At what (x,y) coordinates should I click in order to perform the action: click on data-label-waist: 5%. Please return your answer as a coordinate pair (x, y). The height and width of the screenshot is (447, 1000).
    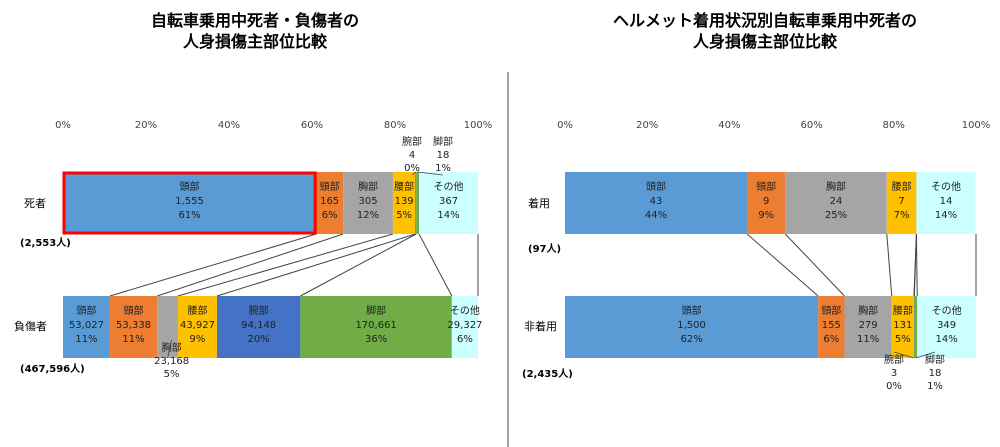
    Looking at the image, I should click on (404, 215).